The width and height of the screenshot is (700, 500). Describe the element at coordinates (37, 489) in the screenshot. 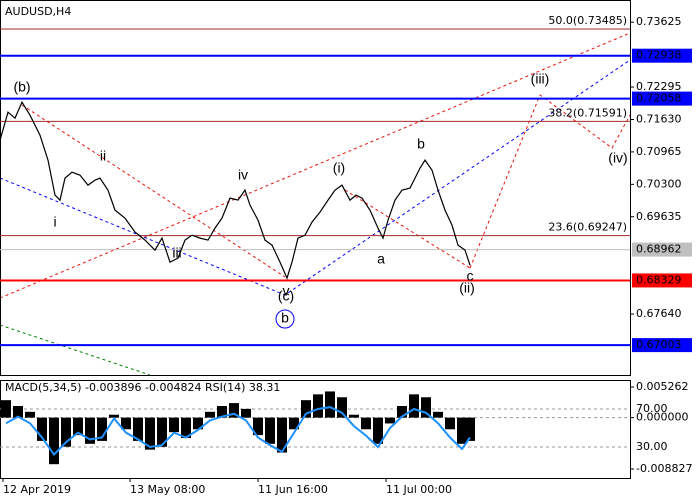

I see `x-tick-label: 12 Apr 2019` at that location.